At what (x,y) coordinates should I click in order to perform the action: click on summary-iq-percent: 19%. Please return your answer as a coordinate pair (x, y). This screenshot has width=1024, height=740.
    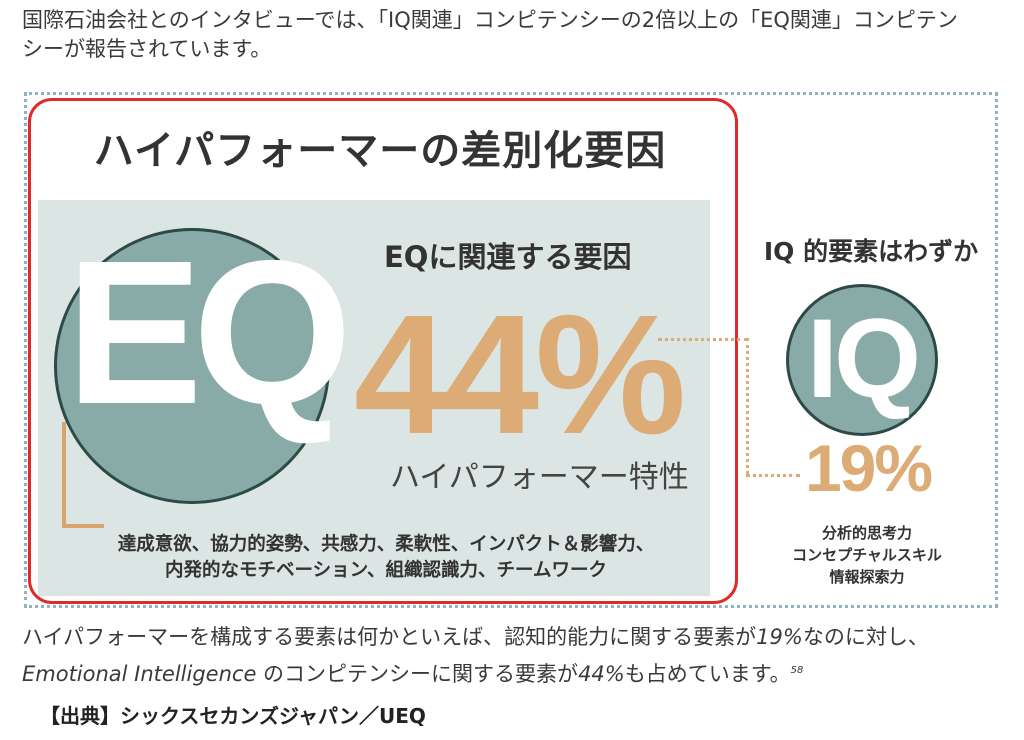
    Looking at the image, I should click on (779, 637).